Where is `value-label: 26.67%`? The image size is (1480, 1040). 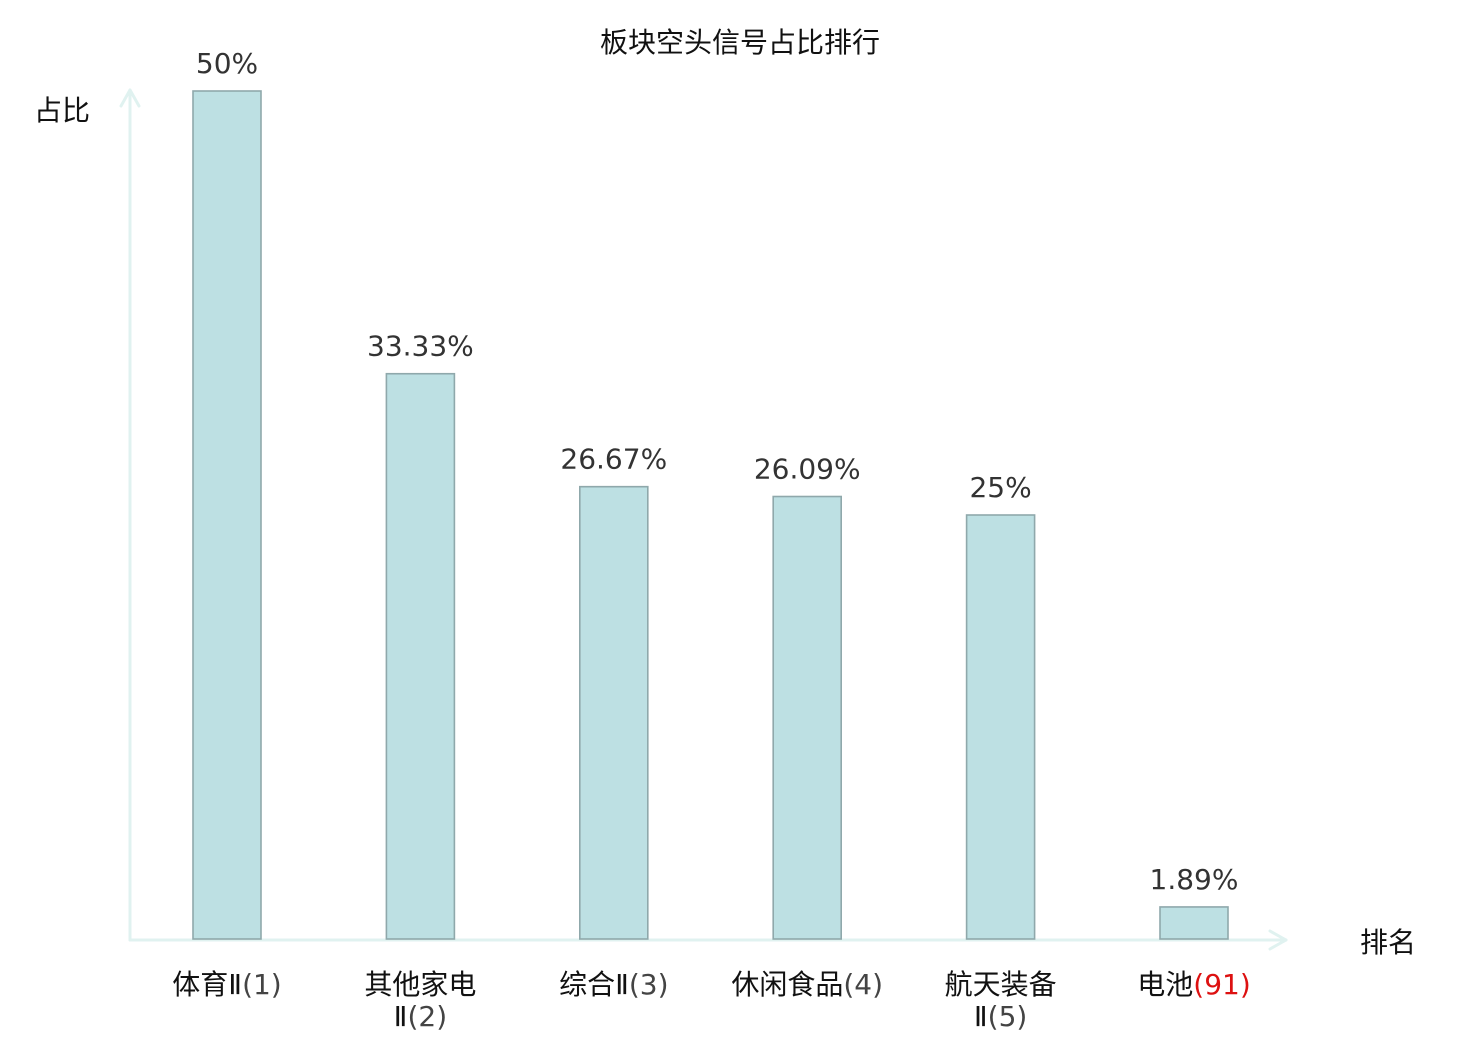
value-label: 26.67% is located at coordinates (613, 459).